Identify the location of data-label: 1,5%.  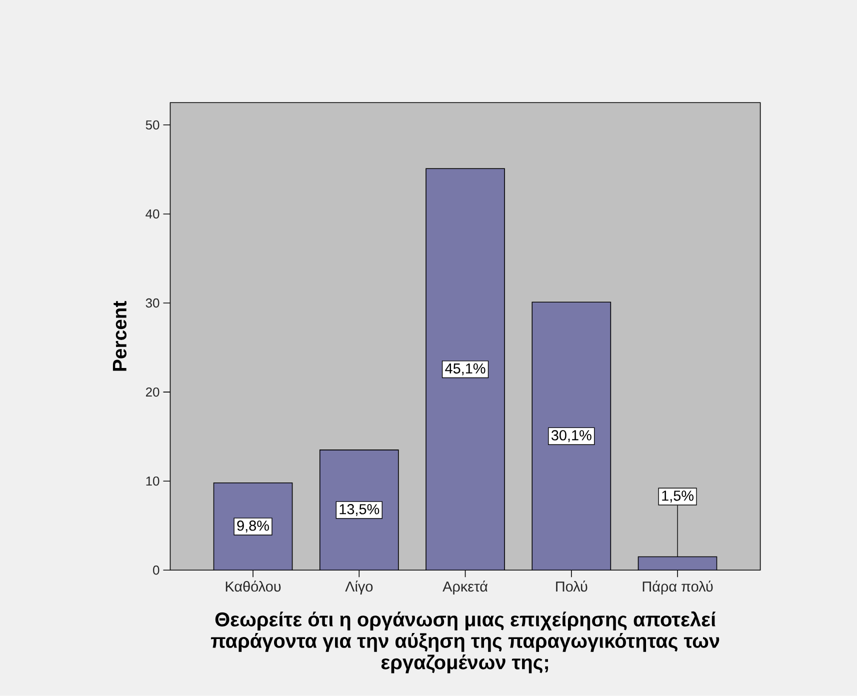
(678, 496).